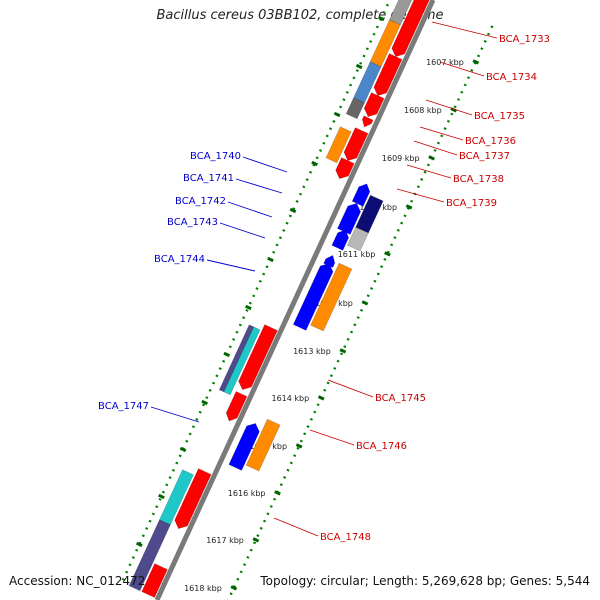  I want to click on forward-gene-label: BCA_1733, so click(524, 39).